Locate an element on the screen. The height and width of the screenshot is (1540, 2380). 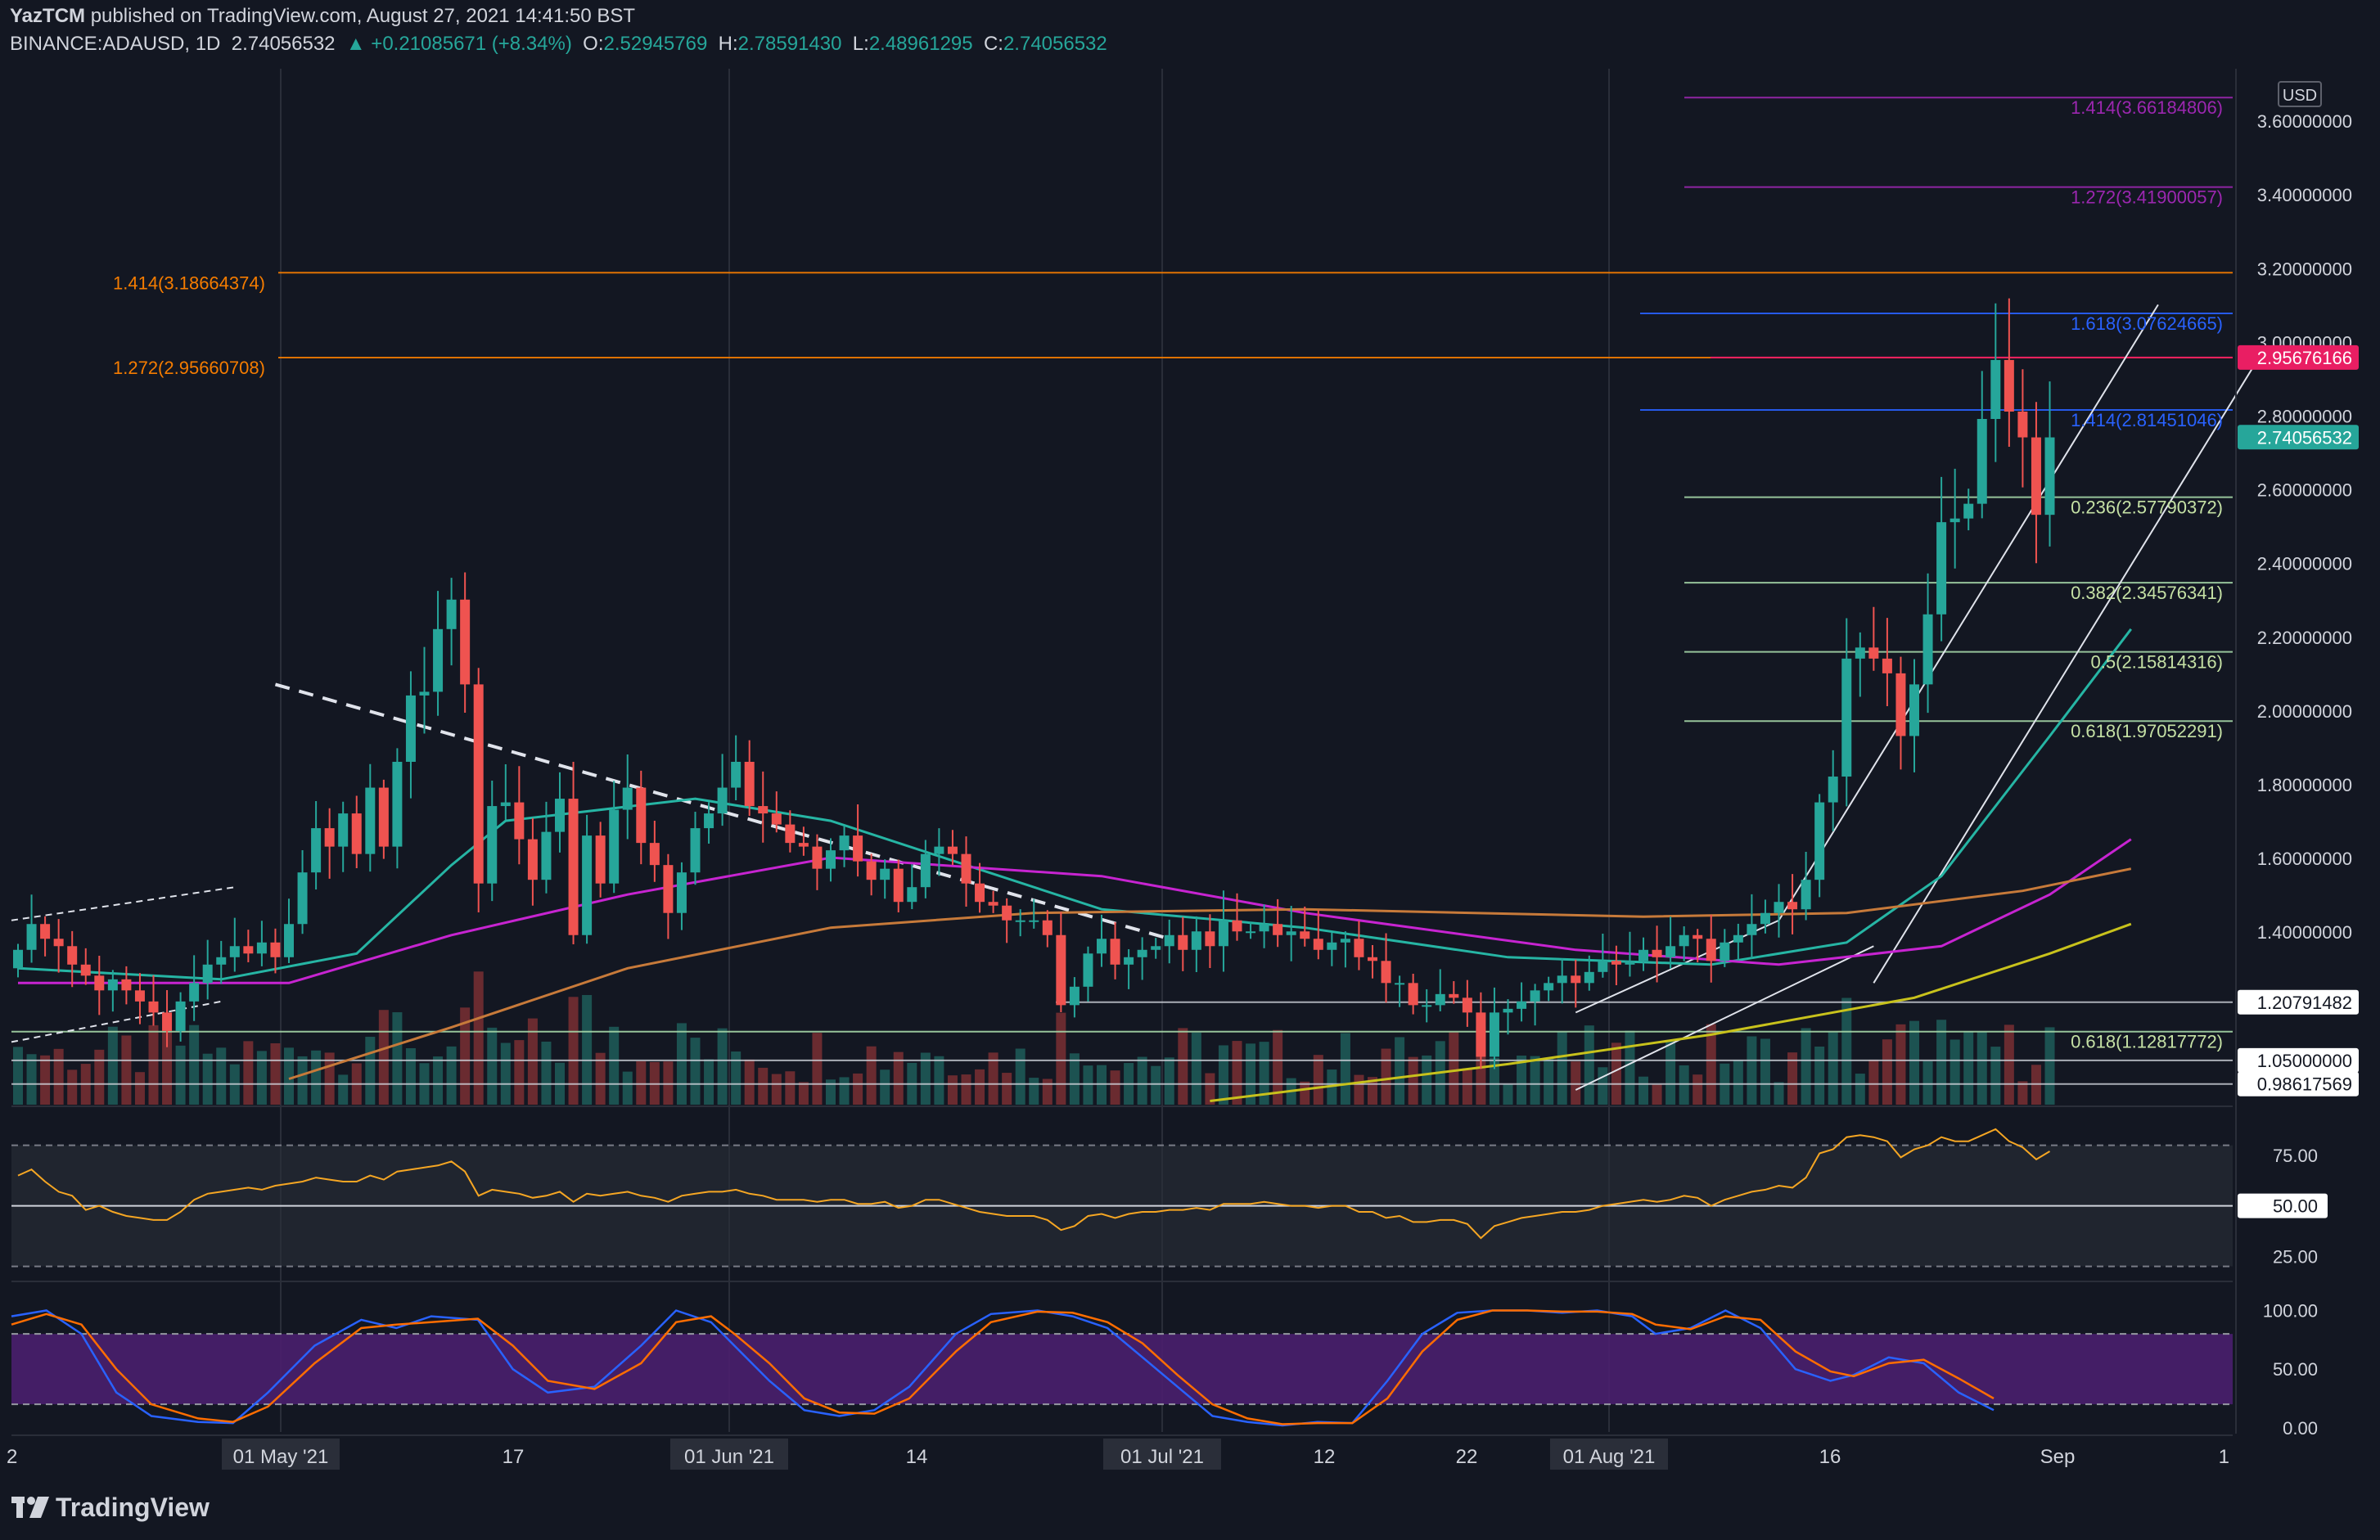
fib-level-label: 1.272(3.41900057) is located at coordinates (2147, 197).